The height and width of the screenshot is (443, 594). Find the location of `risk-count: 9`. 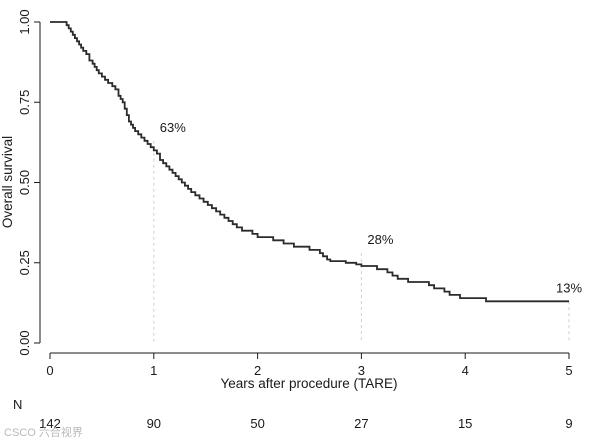

risk-count: 9 is located at coordinates (568, 423).